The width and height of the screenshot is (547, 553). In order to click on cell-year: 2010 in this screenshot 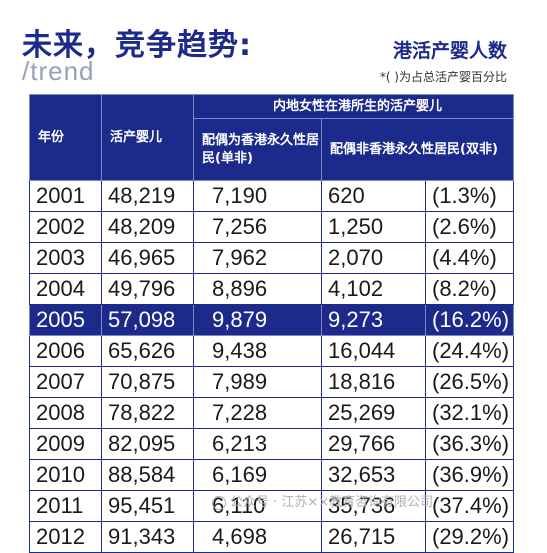, I will do `click(65, 475)`.